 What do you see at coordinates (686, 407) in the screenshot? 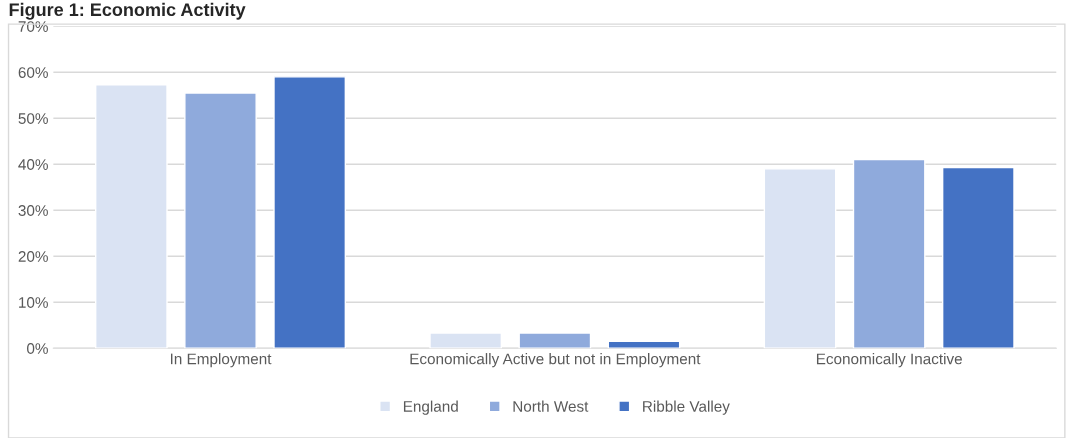
I see `legend-label: Ribble Valley` at bounding box center [686, 407].